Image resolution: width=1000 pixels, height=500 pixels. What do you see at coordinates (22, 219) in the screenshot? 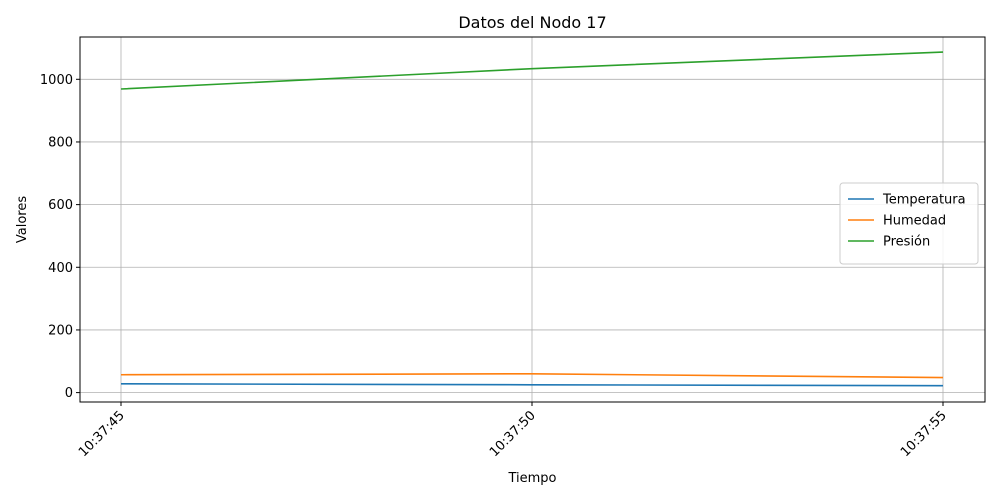
I see `y-axis-title: Valores` at bounding box center [22, 219].